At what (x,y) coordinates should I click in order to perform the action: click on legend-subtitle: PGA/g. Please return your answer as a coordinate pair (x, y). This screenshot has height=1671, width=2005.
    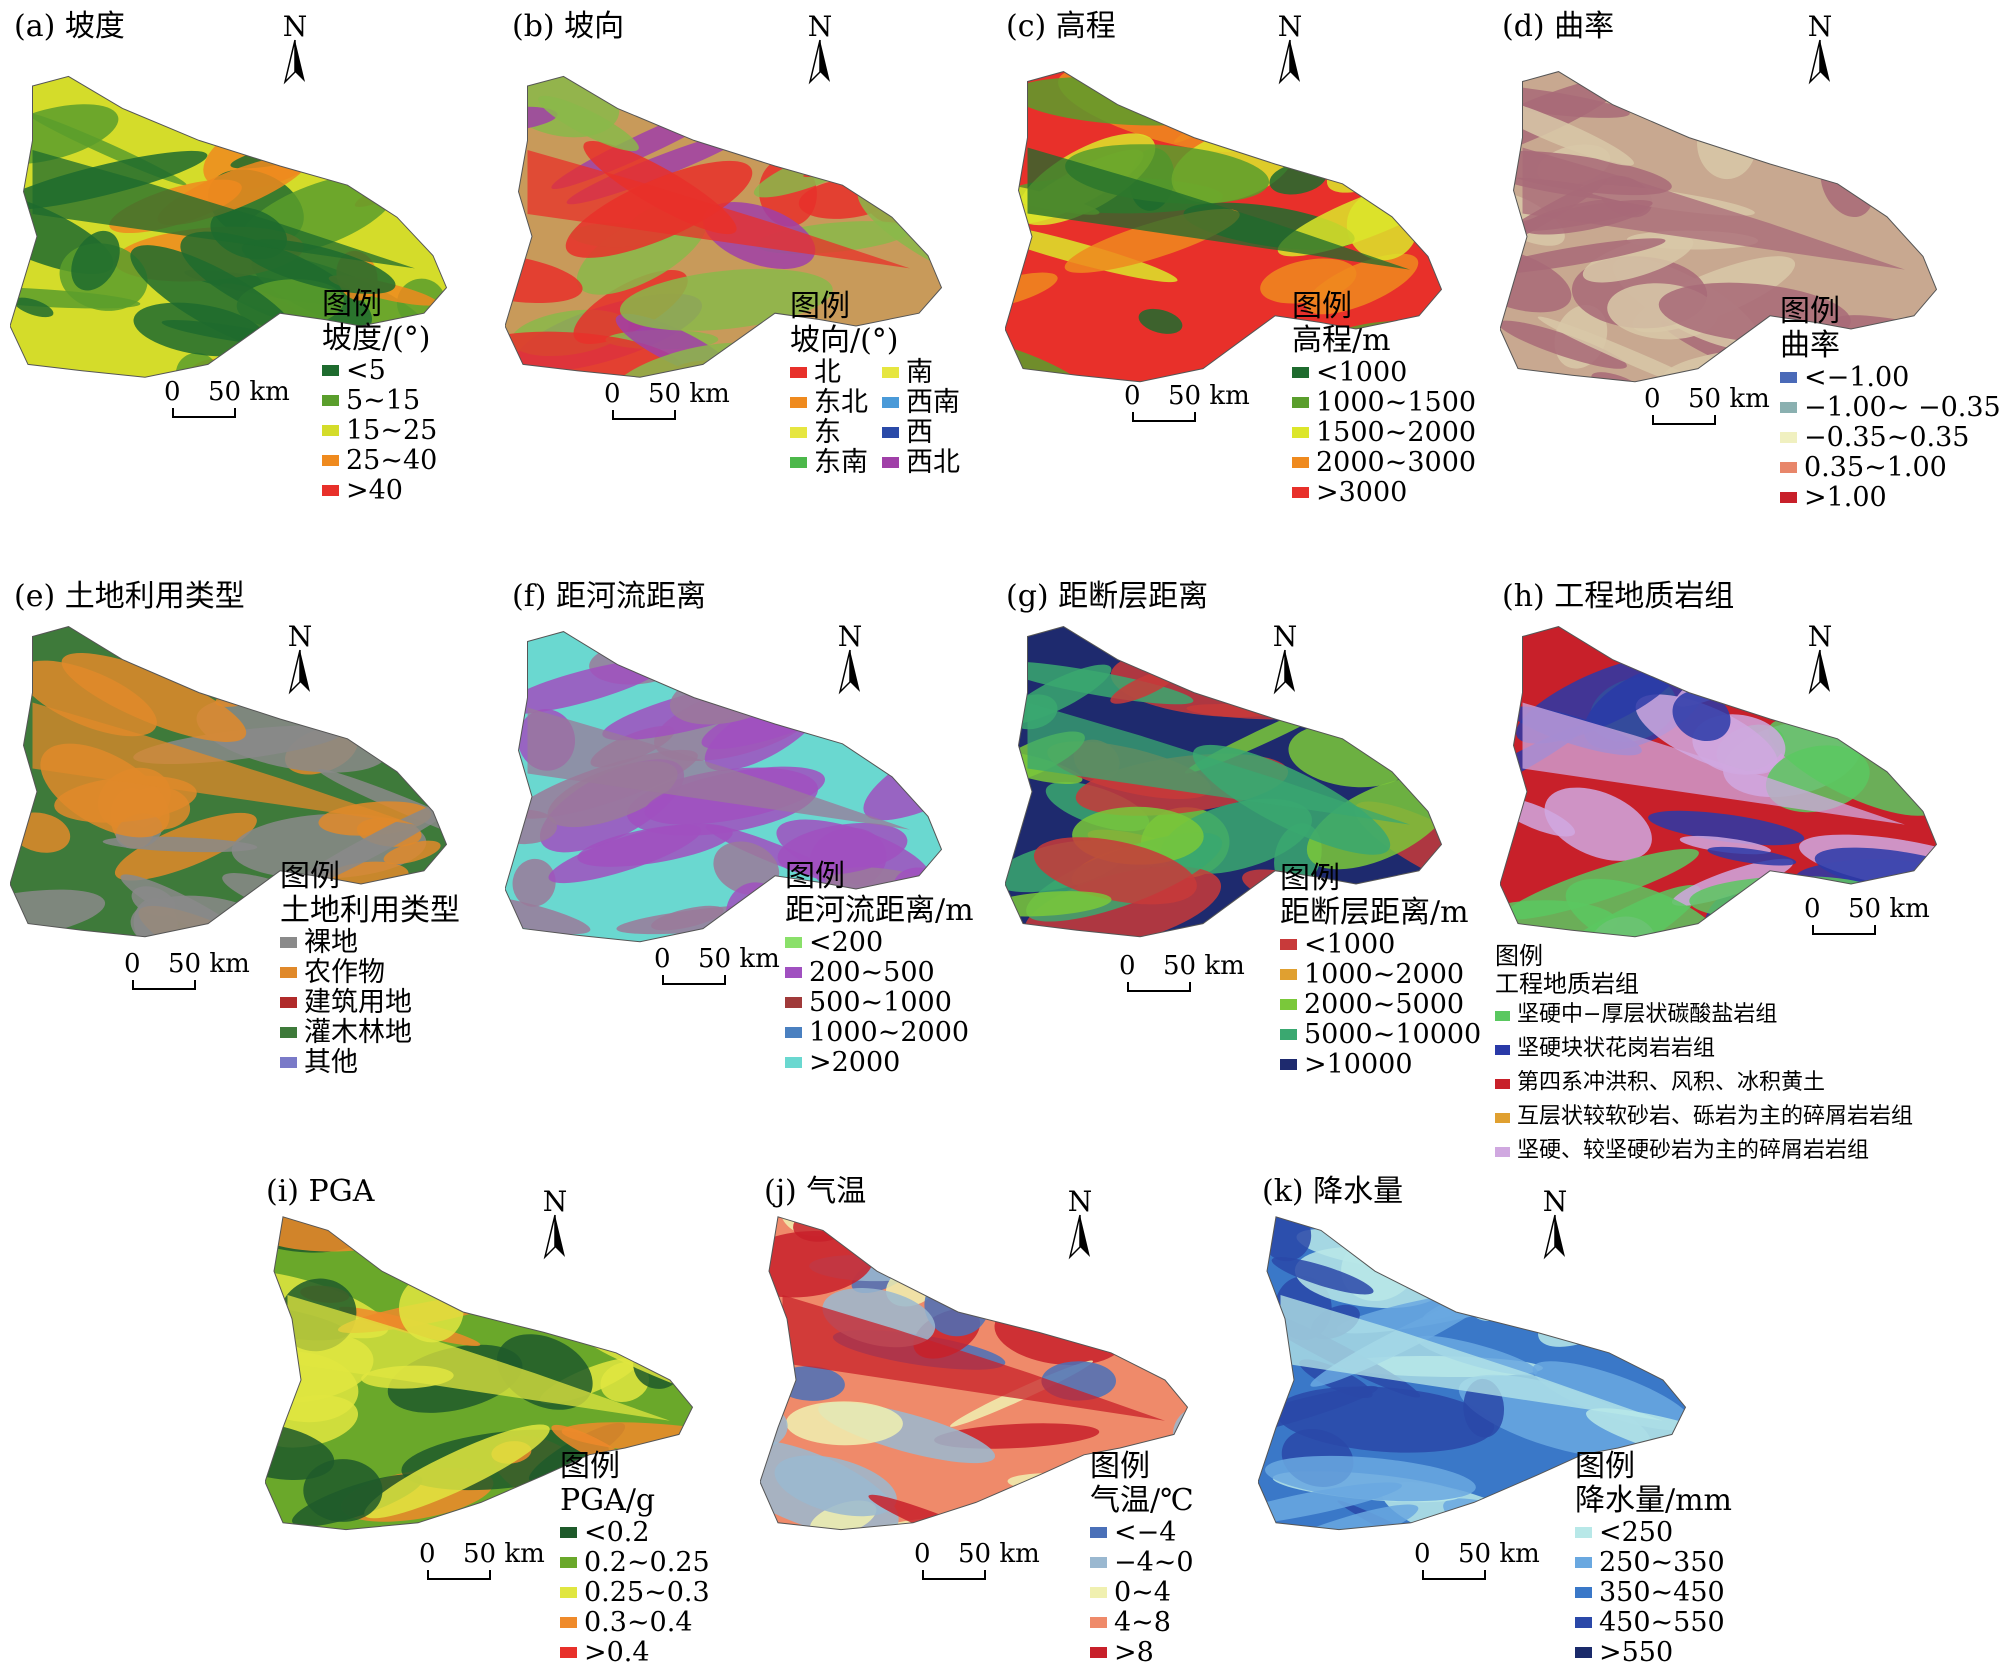
    Looking at the image, I should click on (608, 1500).